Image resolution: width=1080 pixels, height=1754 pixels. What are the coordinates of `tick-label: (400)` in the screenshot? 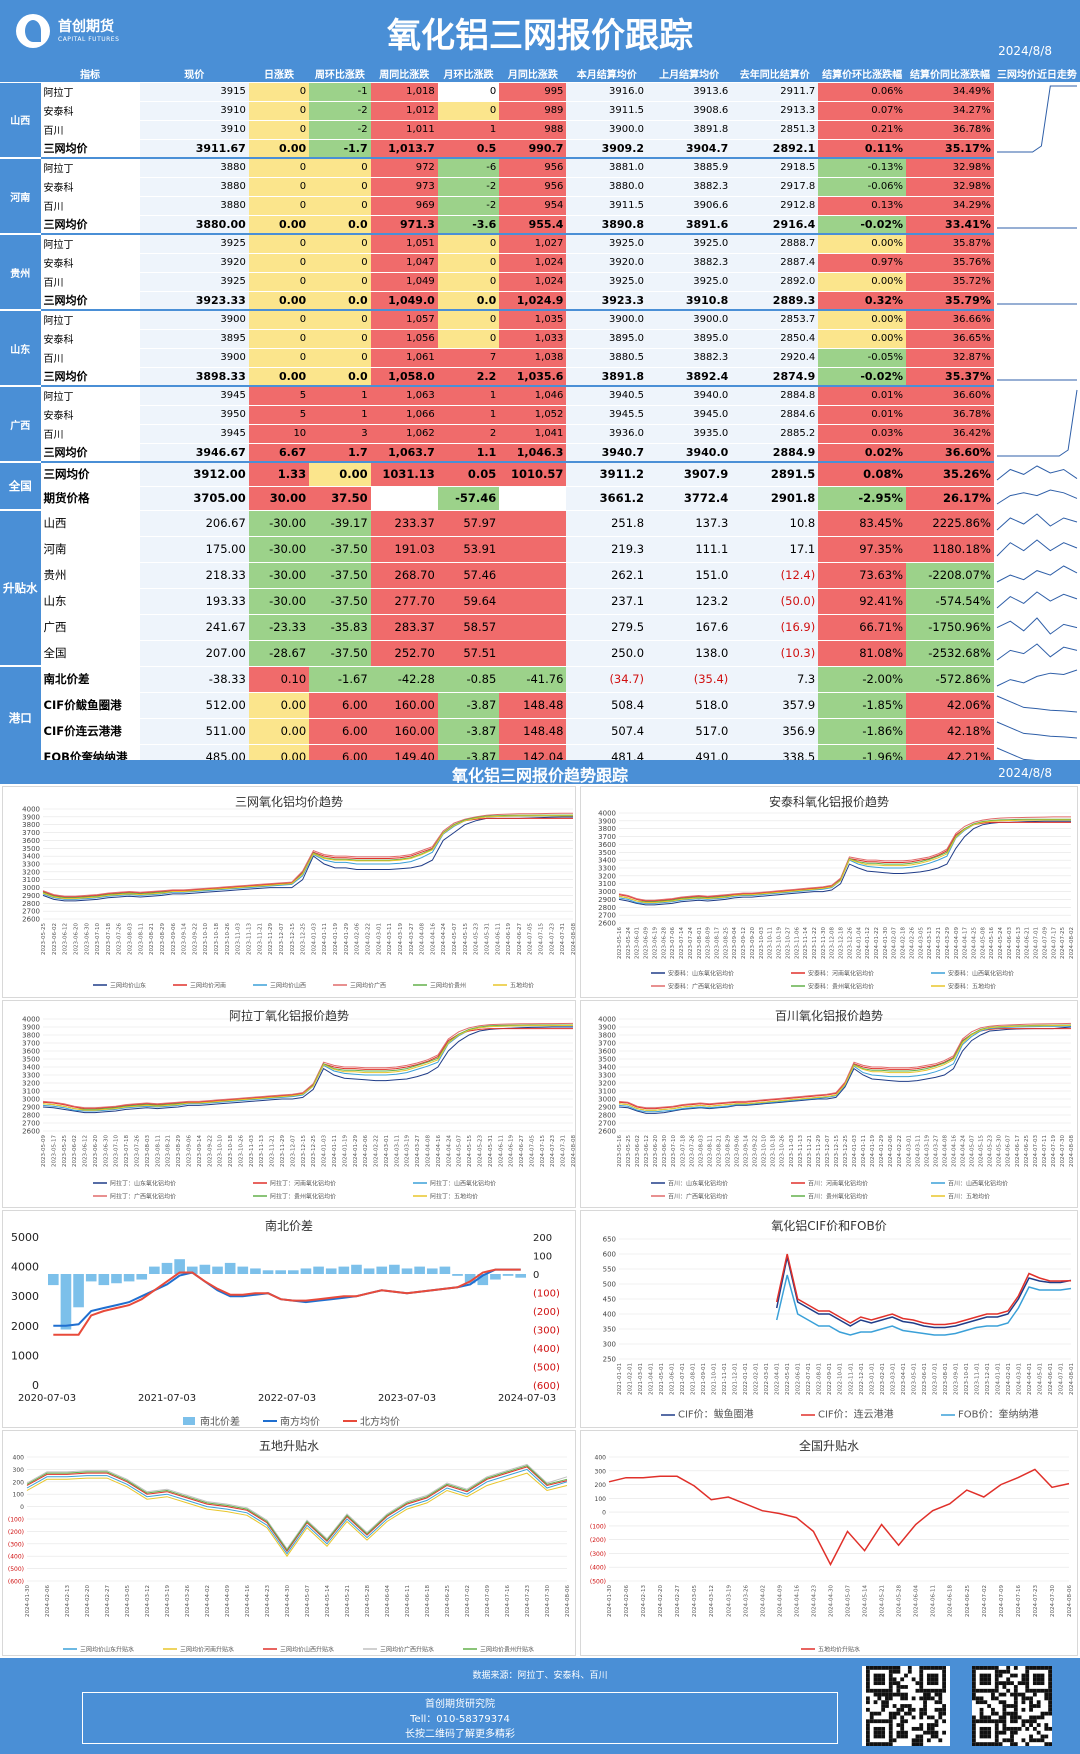 It's located at (546, 1349).